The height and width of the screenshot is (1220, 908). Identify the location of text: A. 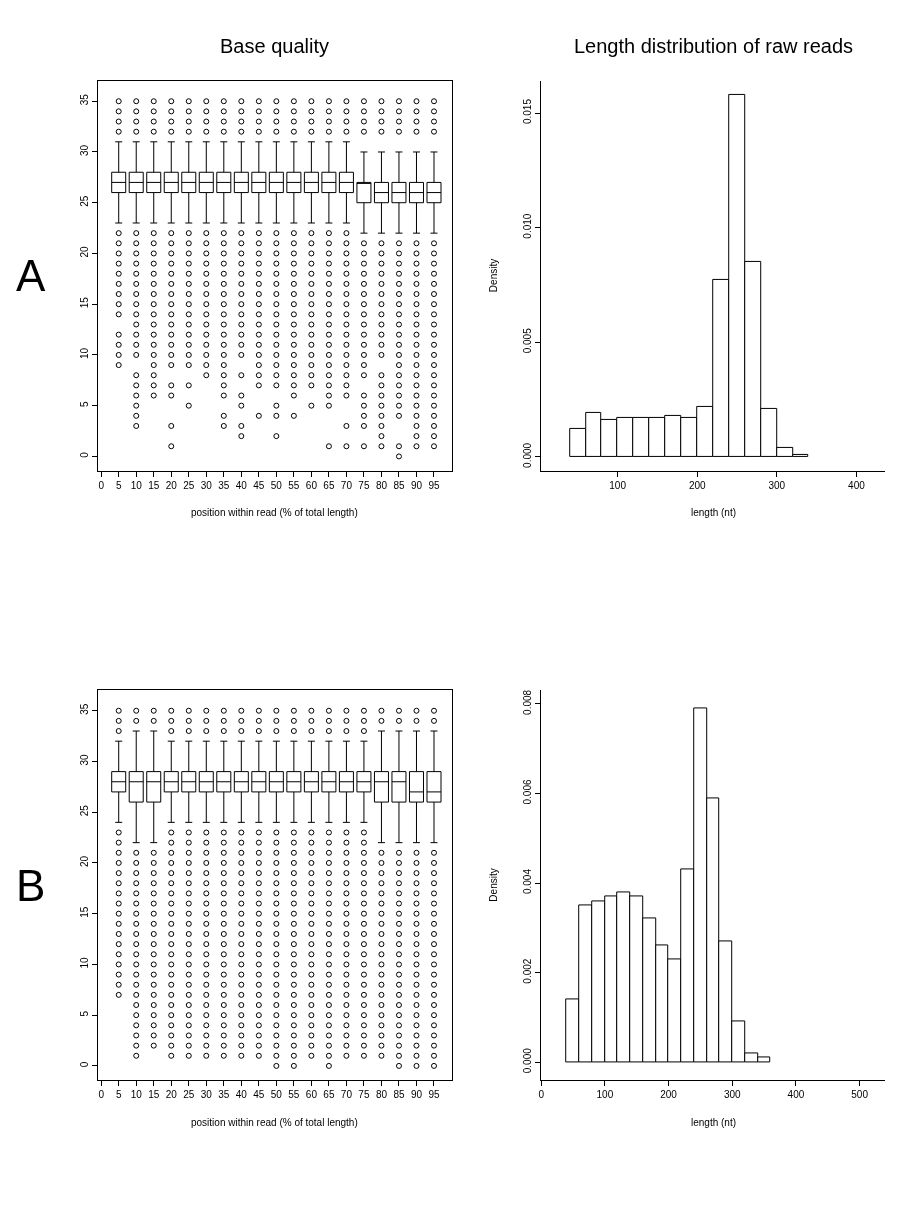
(31, 275).